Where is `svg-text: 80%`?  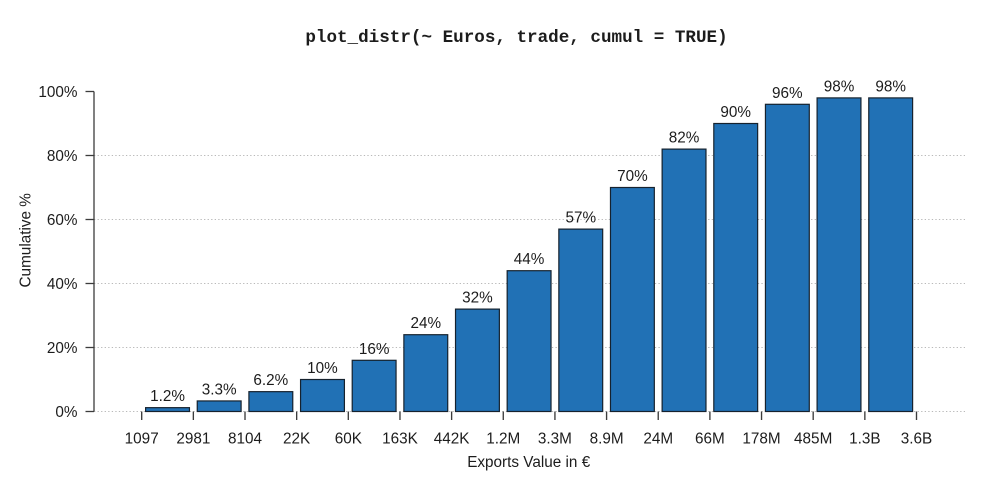 svg-text: 80% is located at coordinates (62, 156).